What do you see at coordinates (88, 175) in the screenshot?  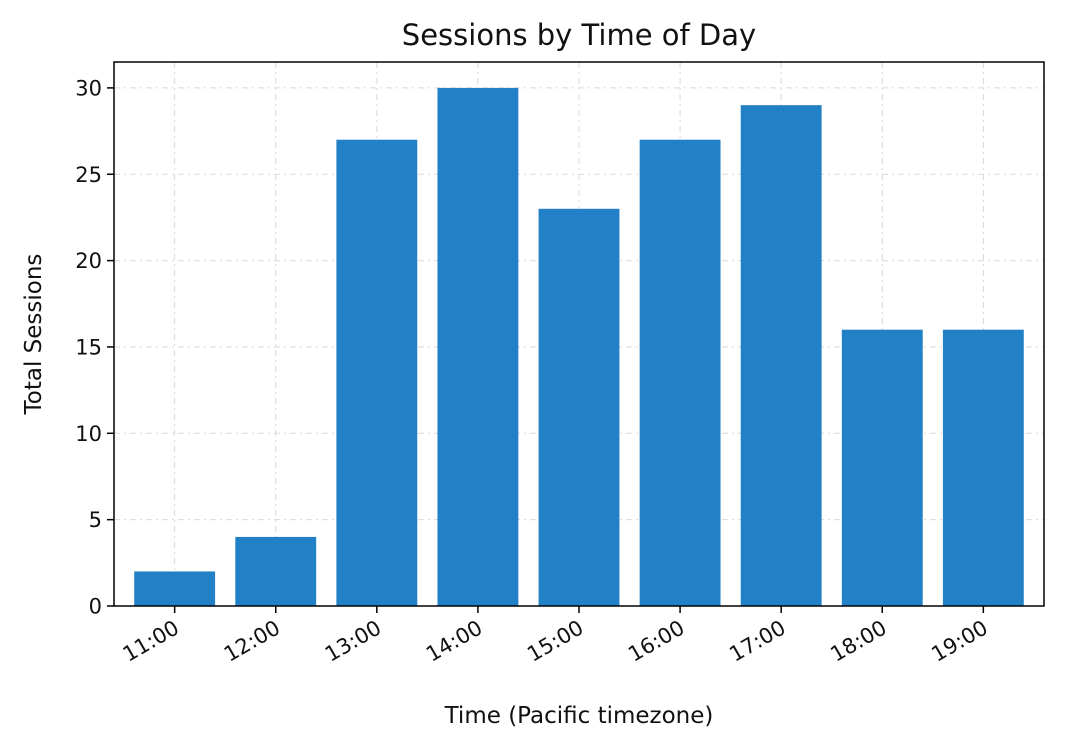 I see `y-tick-label: 25` at bounding box center [88, 175].